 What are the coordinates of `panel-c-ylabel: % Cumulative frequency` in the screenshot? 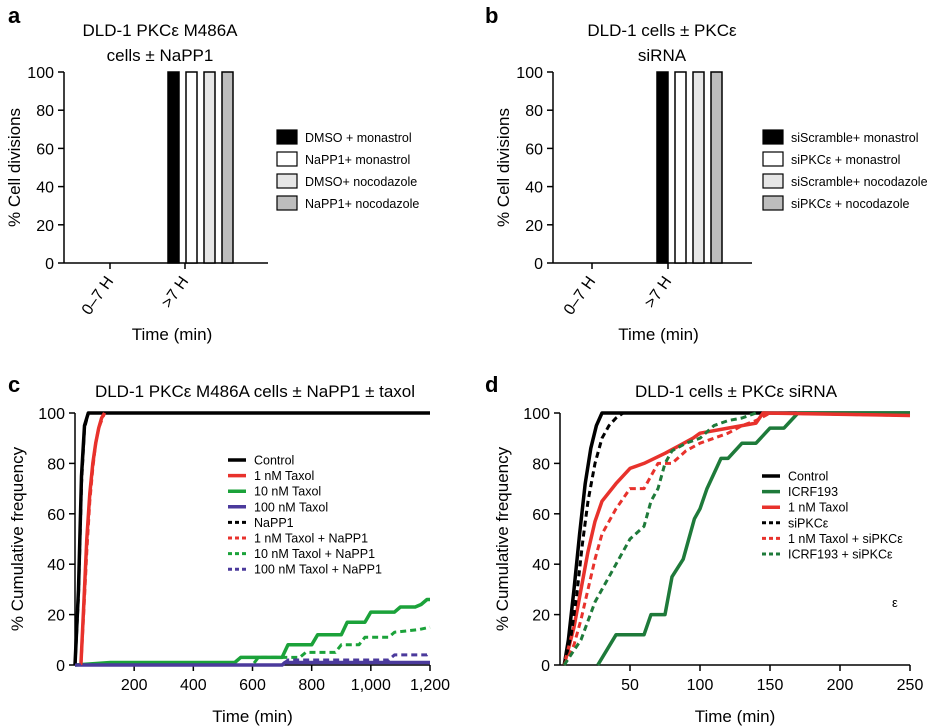 It's located at (17, 538).